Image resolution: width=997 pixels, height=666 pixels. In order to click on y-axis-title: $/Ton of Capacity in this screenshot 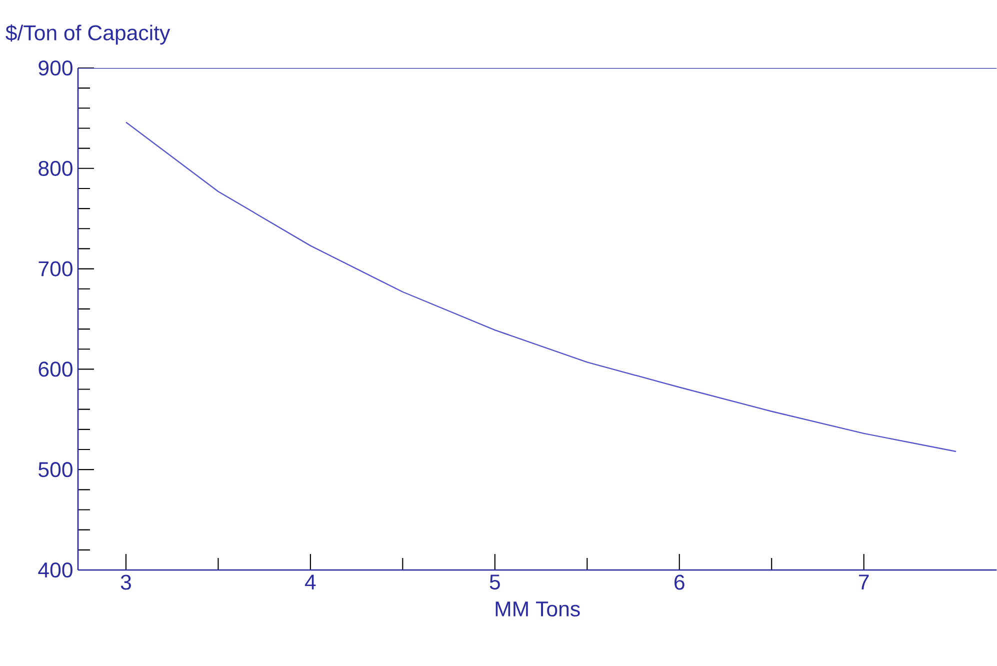, I will do `click(88, 34)`.